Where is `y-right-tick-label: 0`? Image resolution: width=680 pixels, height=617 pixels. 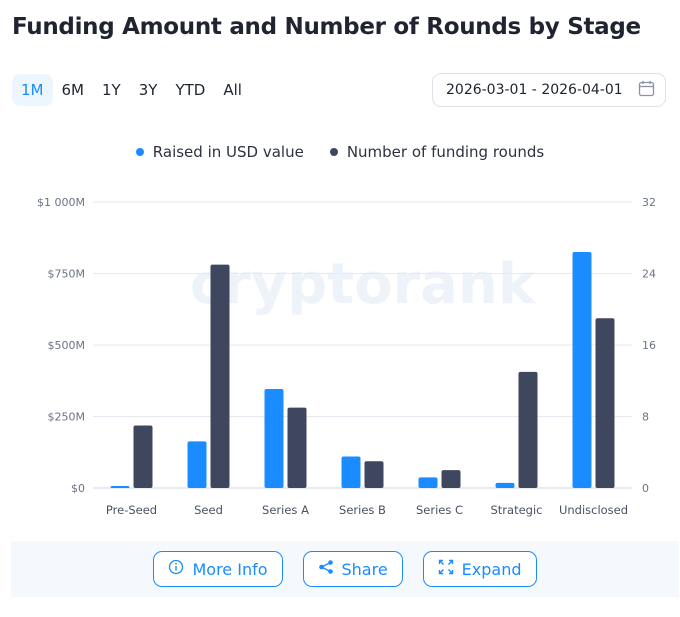 y-right-tick-label: 0 is located at coordinates (645, 488).